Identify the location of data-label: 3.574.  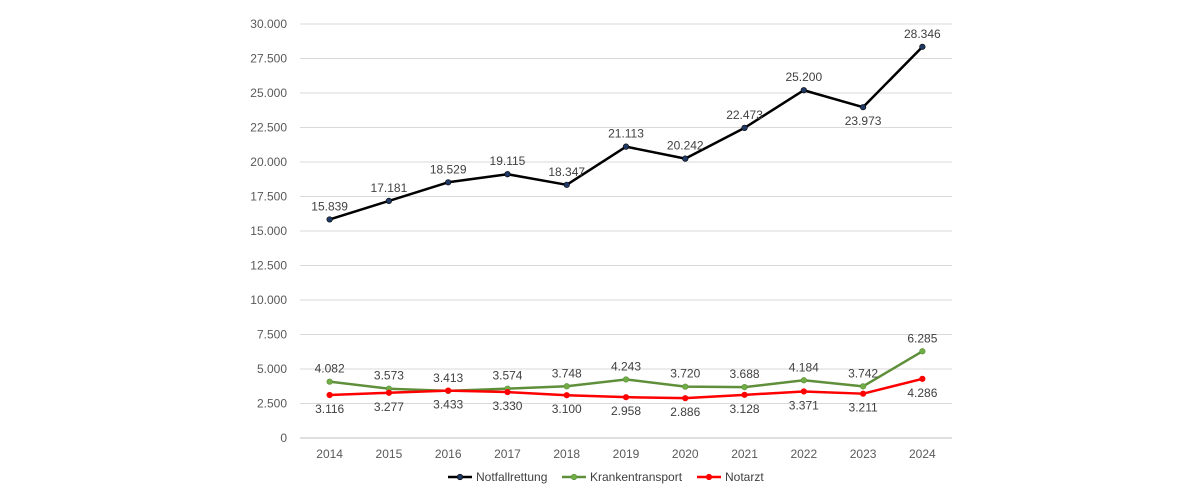
(507, 376).